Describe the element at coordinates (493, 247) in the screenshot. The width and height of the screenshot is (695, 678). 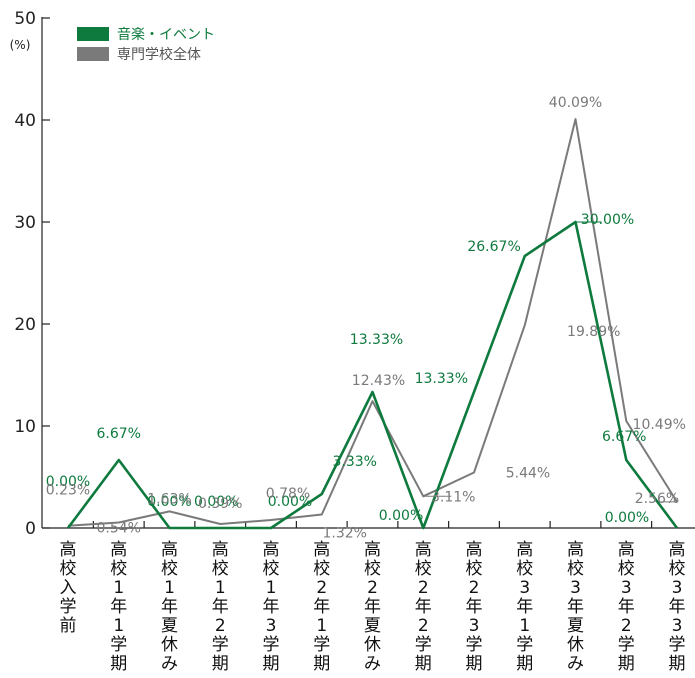
I see `data-label: 26.67%` at that location.